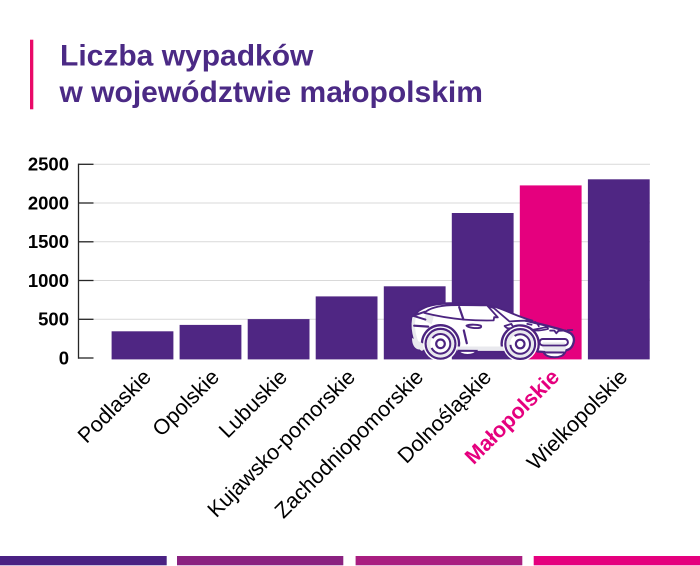 The width and height of the screenshot is (700, 566). I want to click on svg-text: Opolskie, so click(186, 403).